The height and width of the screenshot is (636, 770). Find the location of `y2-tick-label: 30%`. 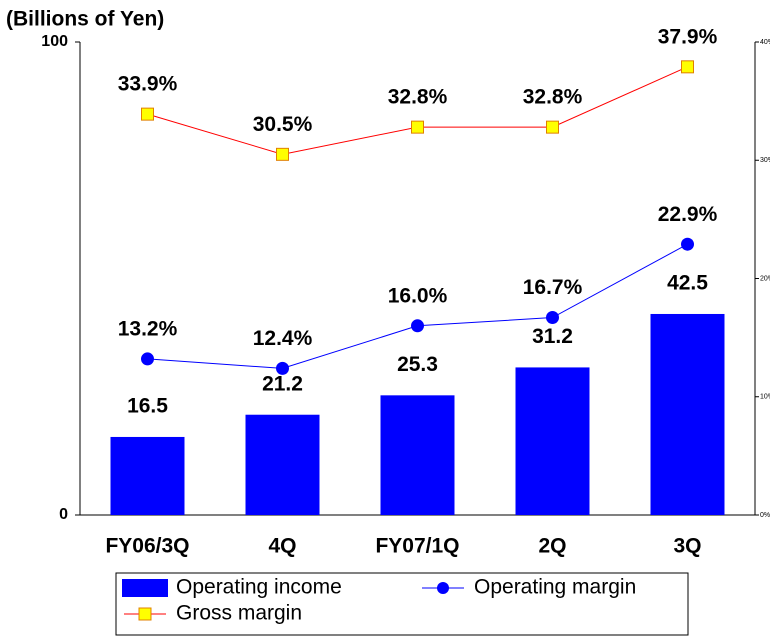

y2-tick-label: 30% is located at coordinates (765, 160).